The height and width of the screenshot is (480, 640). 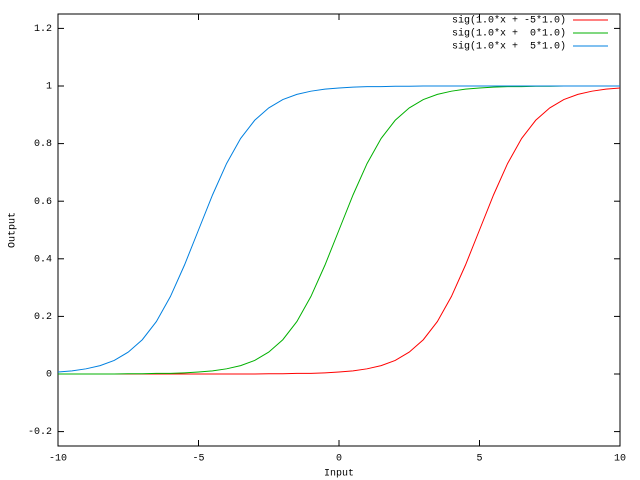 I want to click on x-axis-label: Input, so click(x=339, y=474).